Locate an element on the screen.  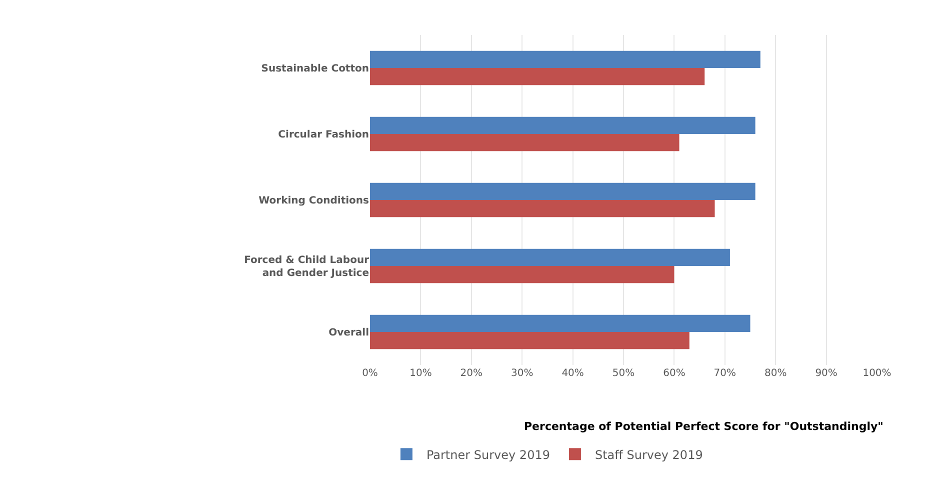
legend-label: Partner Survey 2019 is located at coordinates (488, 455).